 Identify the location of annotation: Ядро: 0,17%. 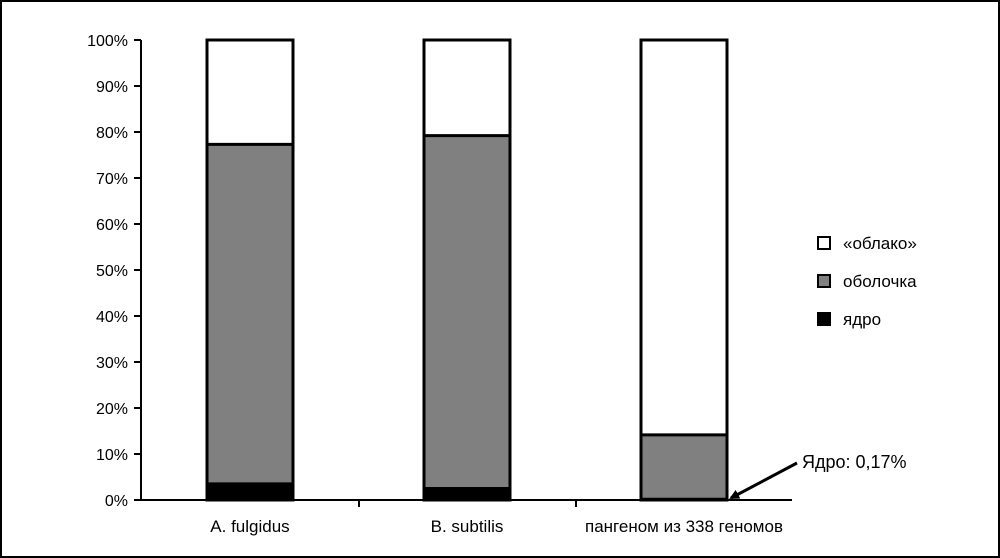
(818, 476).